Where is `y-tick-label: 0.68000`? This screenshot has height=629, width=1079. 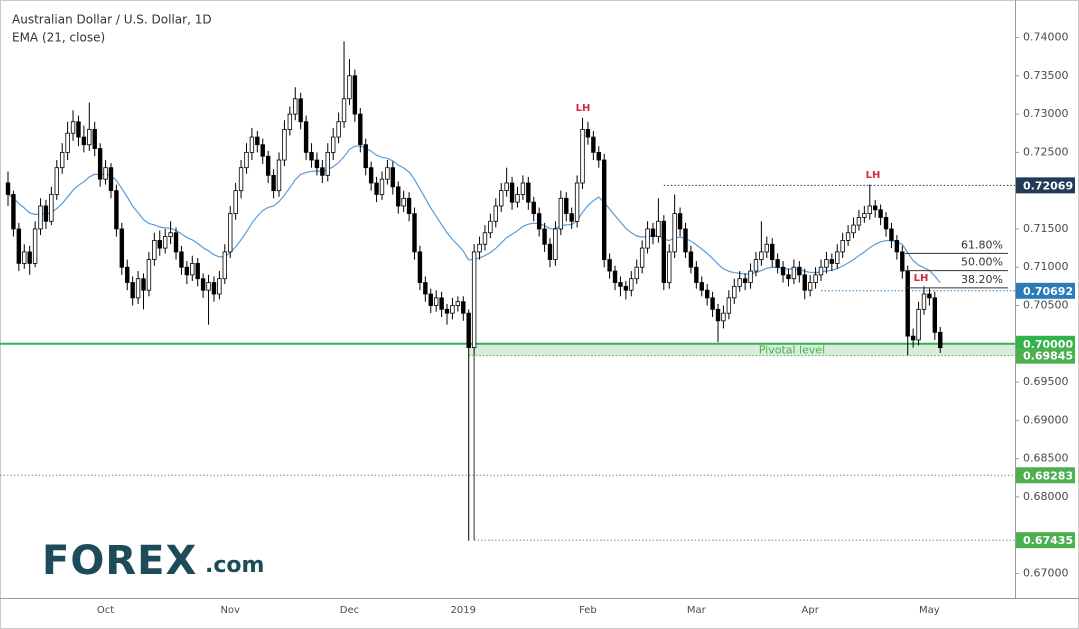 y-tick-label: 0.68000 is located at coordinates (1046, 496).